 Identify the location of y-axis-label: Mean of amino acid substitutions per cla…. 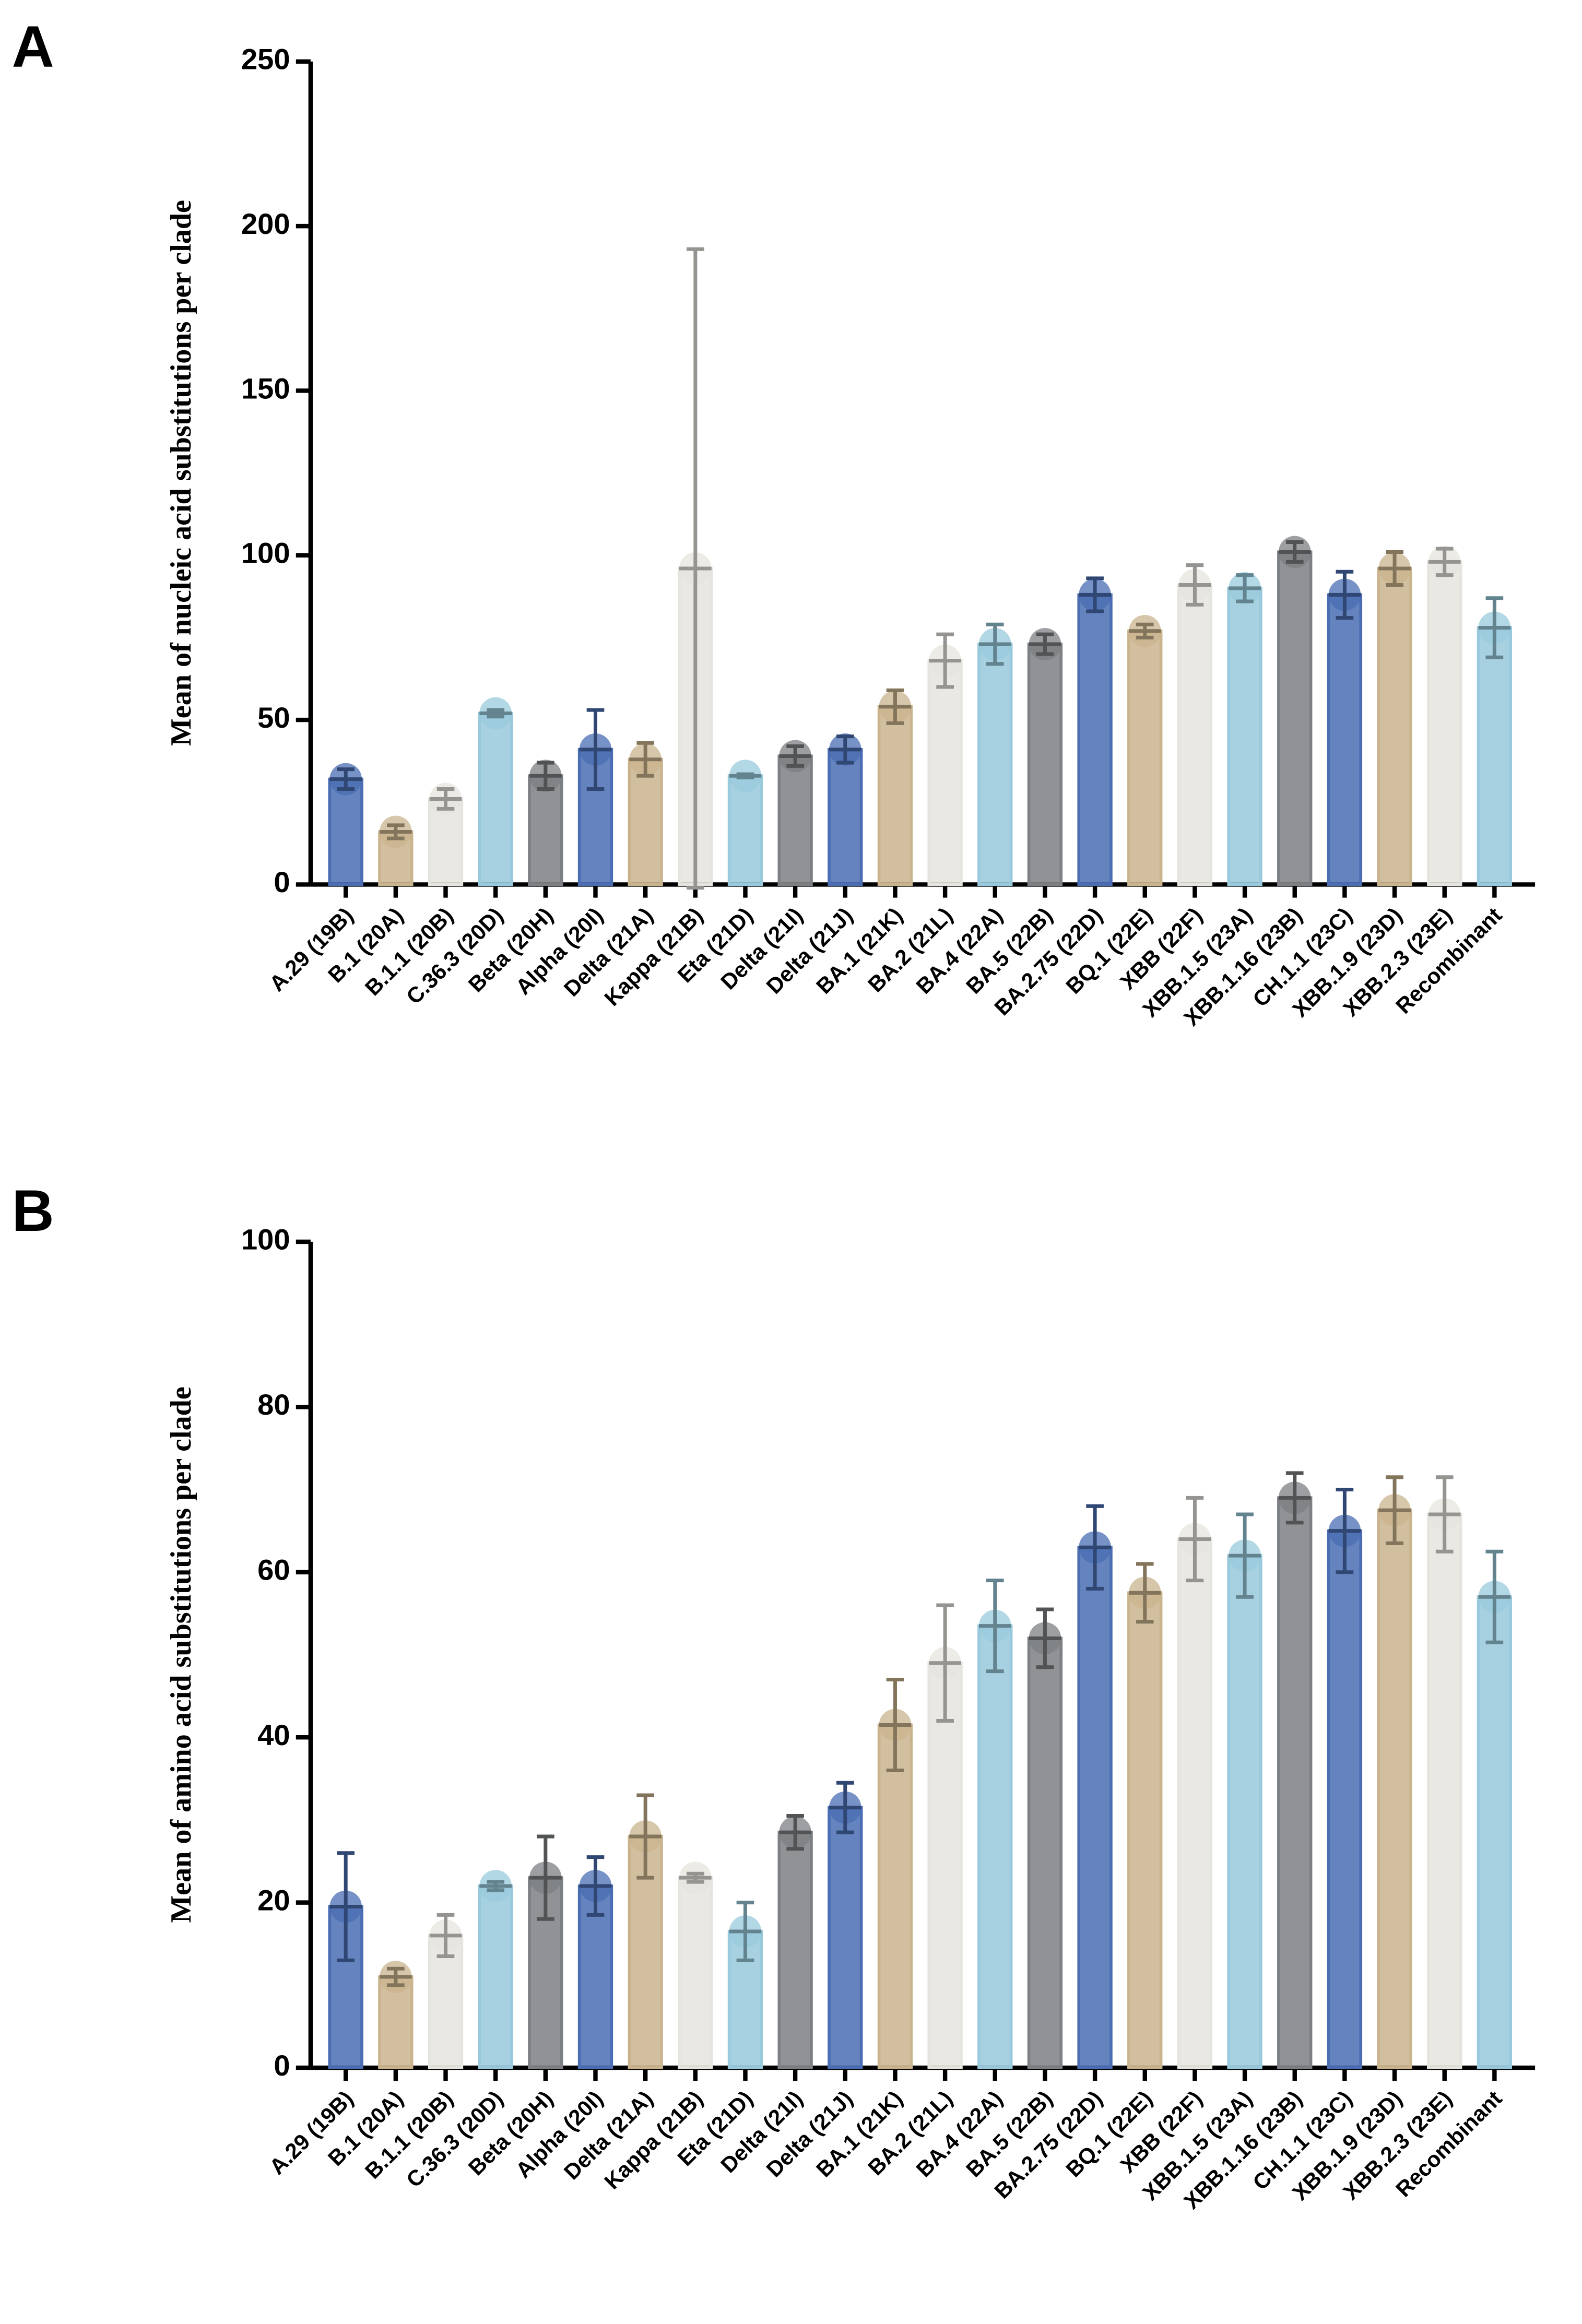
(181, 1654).